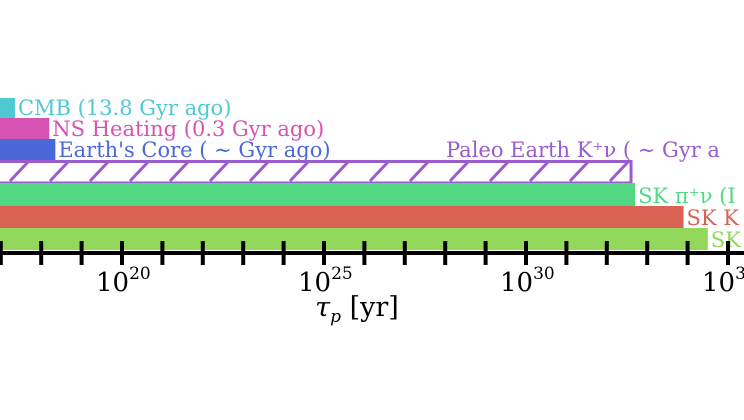  What do you see at coordinates (123, 281) in the screenshot?
I see `x-tick-label: 1020` at bounding box center [123, 281].